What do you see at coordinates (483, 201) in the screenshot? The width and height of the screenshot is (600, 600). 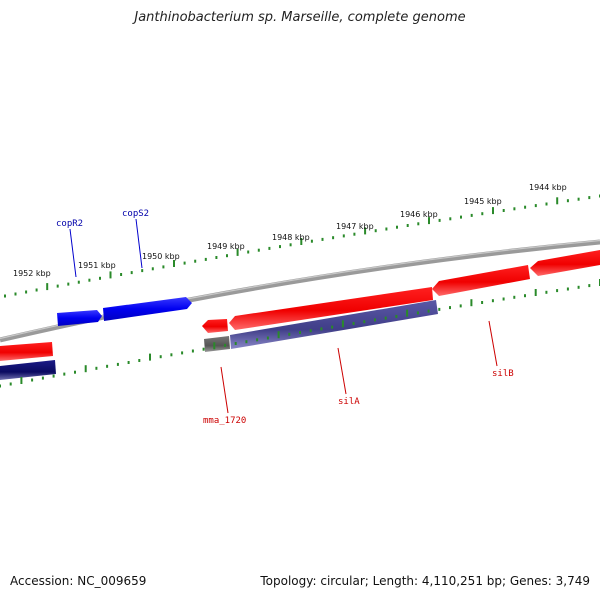 I see `tick-label: 1945 kbp` at bounding box center [483, 201].